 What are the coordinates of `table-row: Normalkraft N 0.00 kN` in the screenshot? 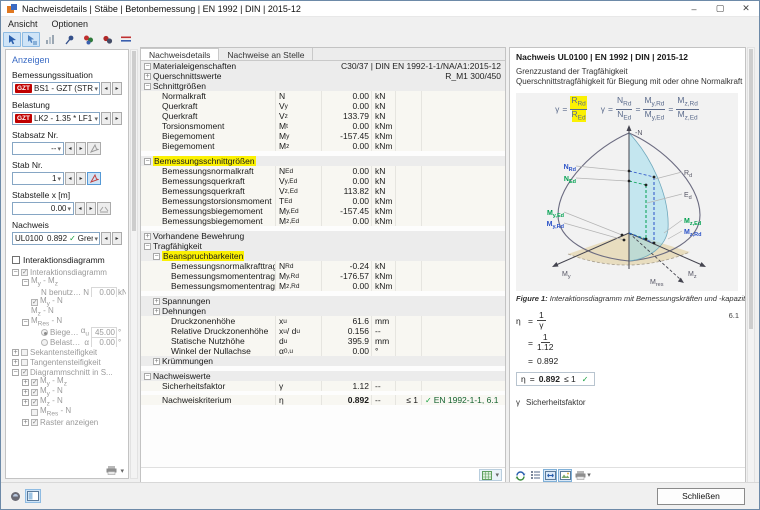 It's located at (323, 96).